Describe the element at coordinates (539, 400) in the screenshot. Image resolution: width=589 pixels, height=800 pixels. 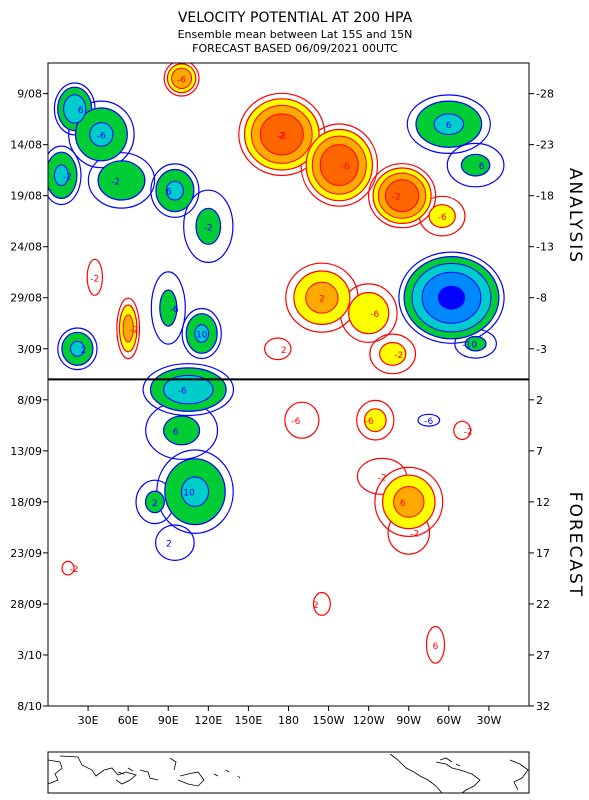
I see `y-tick-label-day: 2` at that location.